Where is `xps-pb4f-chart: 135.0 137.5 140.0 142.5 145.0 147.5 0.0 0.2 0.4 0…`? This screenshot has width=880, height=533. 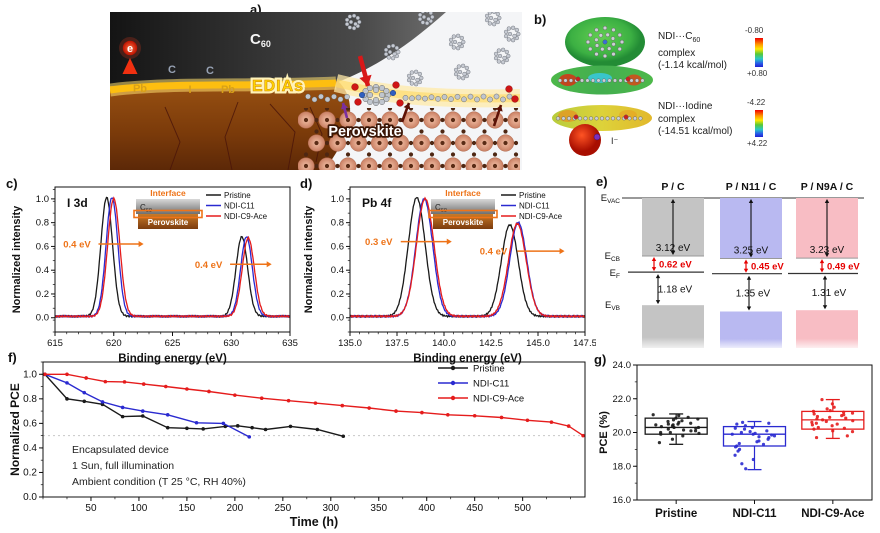 xps-pb4f-chart: 135.0 137.5 140.0 142.5 145.0 147.5 0.0 0.2 0.4 0… is located at coordinates (448, 278).